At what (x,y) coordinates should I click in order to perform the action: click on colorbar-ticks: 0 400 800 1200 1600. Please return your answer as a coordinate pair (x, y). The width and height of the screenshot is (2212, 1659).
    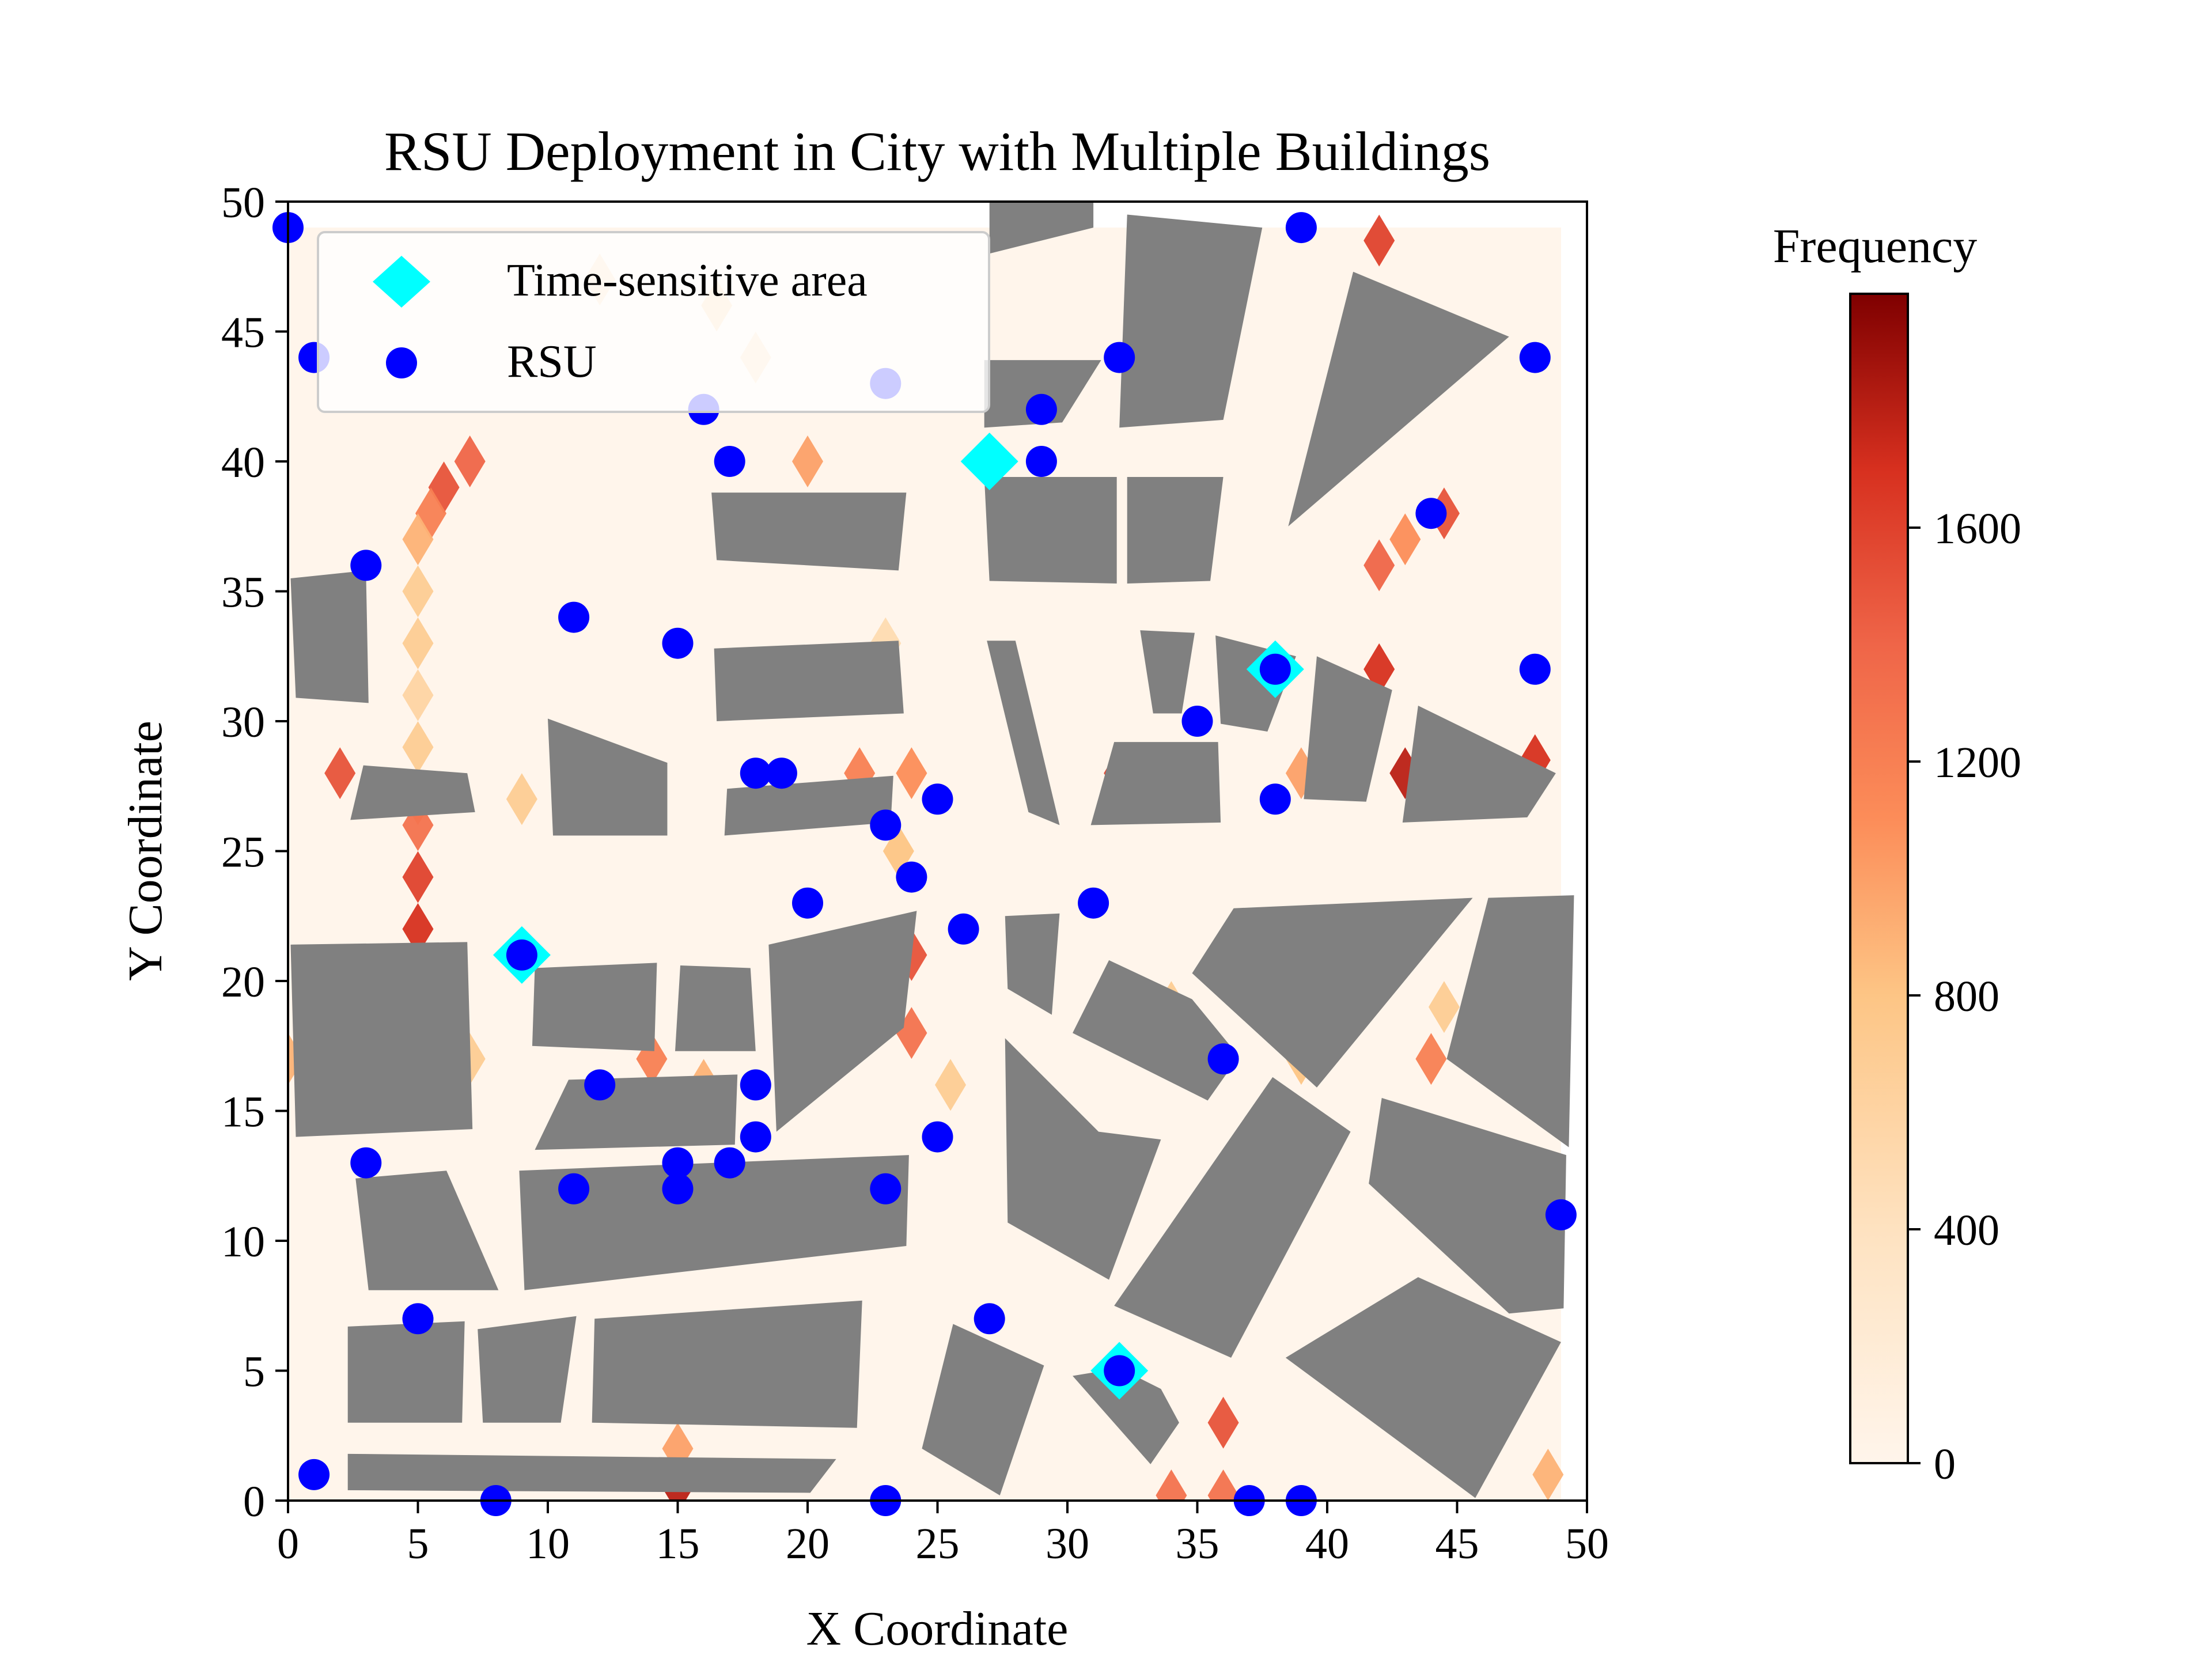
    Looking at the image, I should click on (1964, 996).